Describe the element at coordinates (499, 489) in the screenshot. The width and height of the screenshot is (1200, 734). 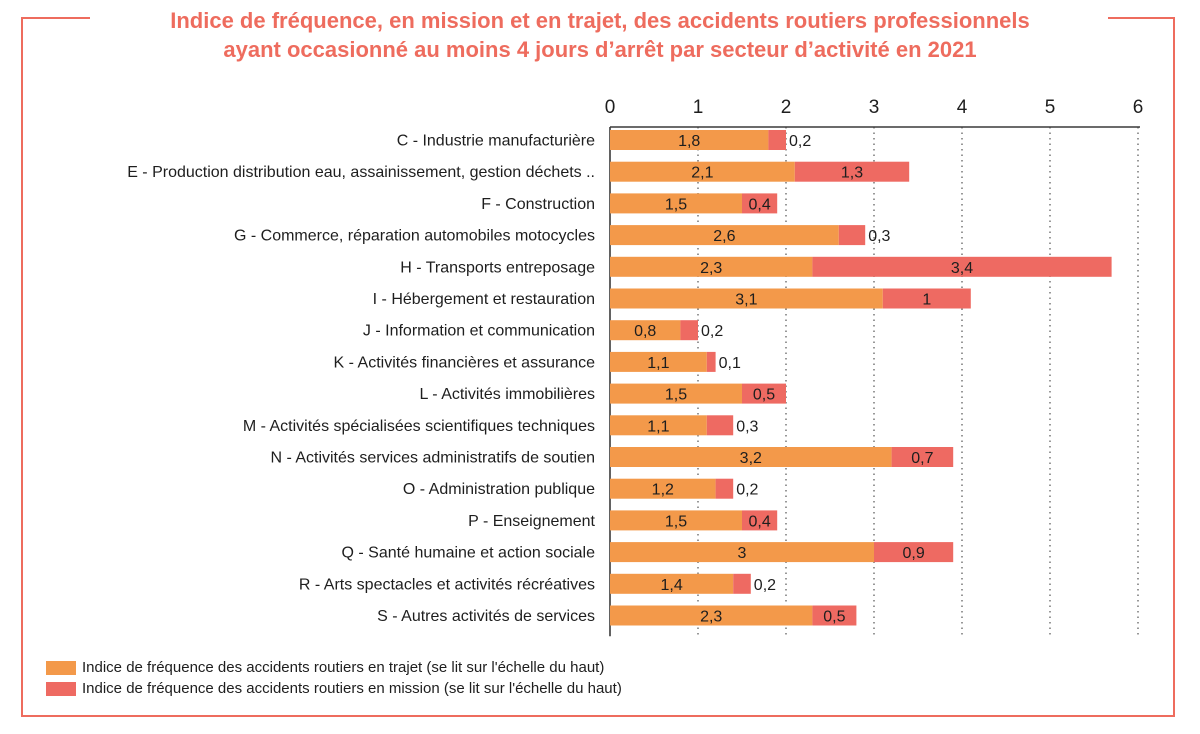
I see `category-label: O - Administration publique` at that location.